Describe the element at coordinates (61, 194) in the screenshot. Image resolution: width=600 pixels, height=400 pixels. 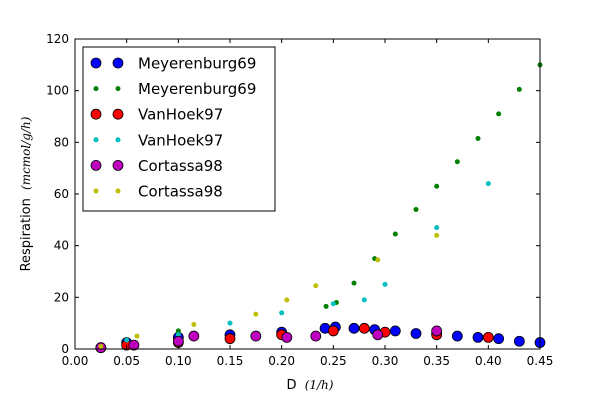
I see `y-tick-label: 60` at that location.